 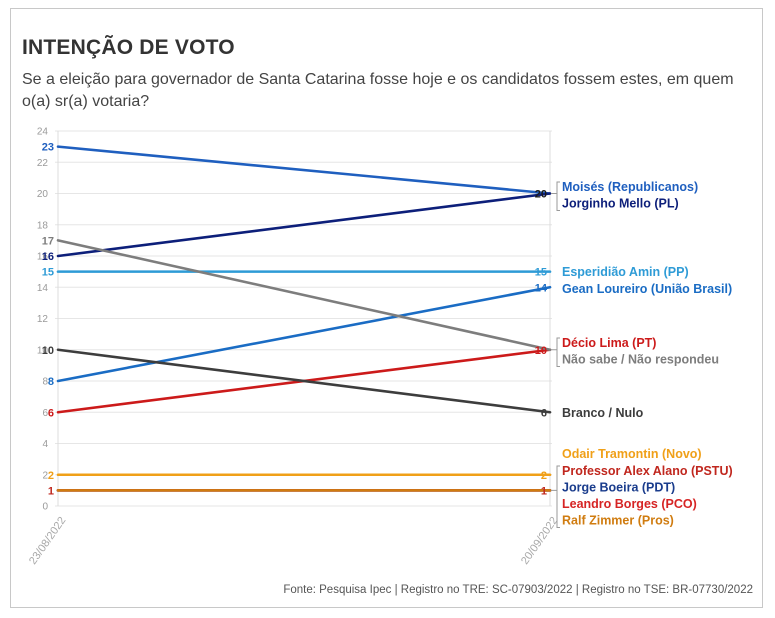 What do you see at coordinates (45, 475) in the screenshot?
I see `y-tick-label: 2` at bounding box center [45, 475].